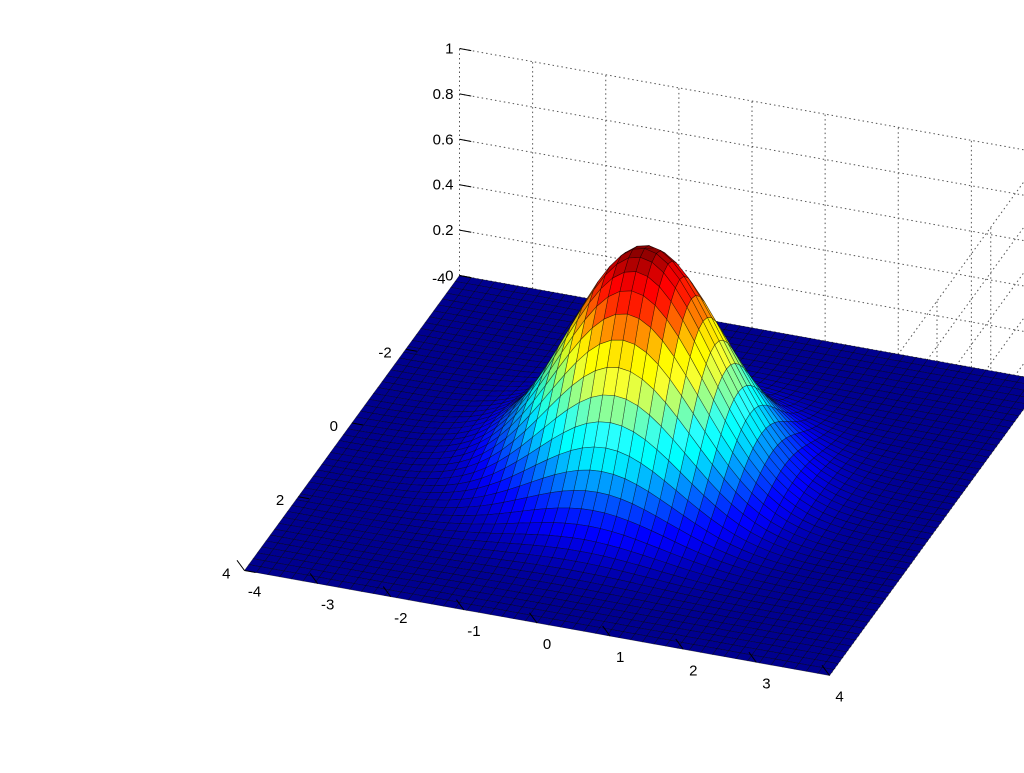  I want to click on x-tick-label: 0, so click(547, 644).